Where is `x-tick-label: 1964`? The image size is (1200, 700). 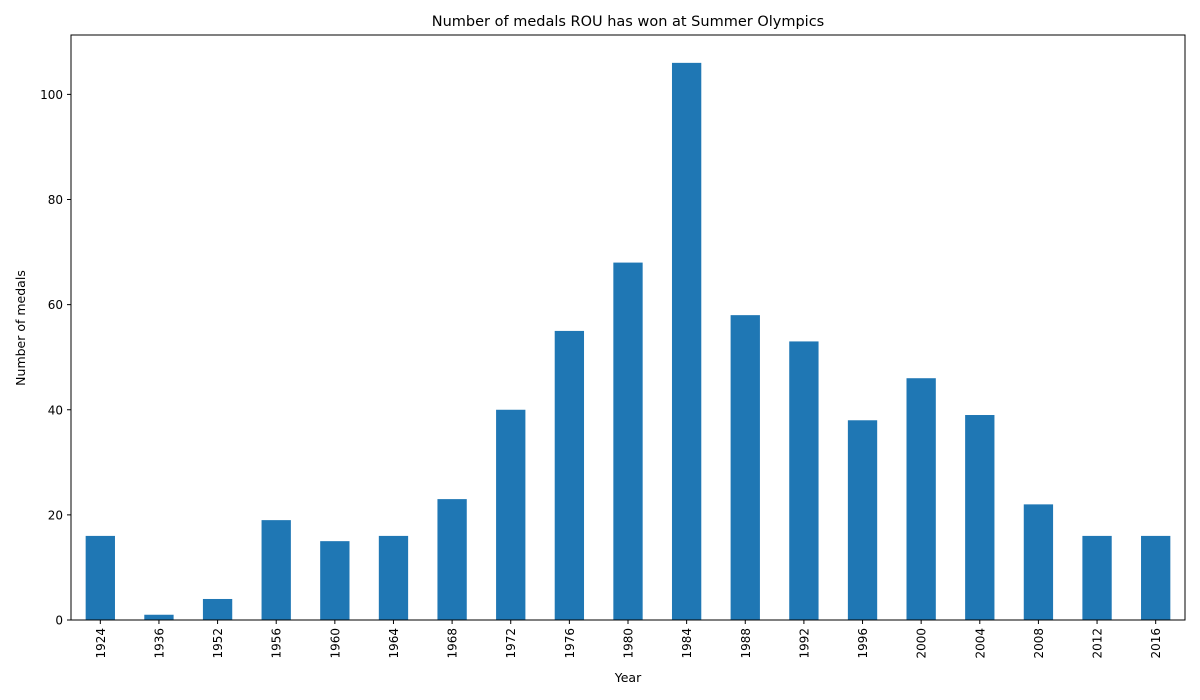 x-tick-label: 1964 is located at coordinates (394, 643).